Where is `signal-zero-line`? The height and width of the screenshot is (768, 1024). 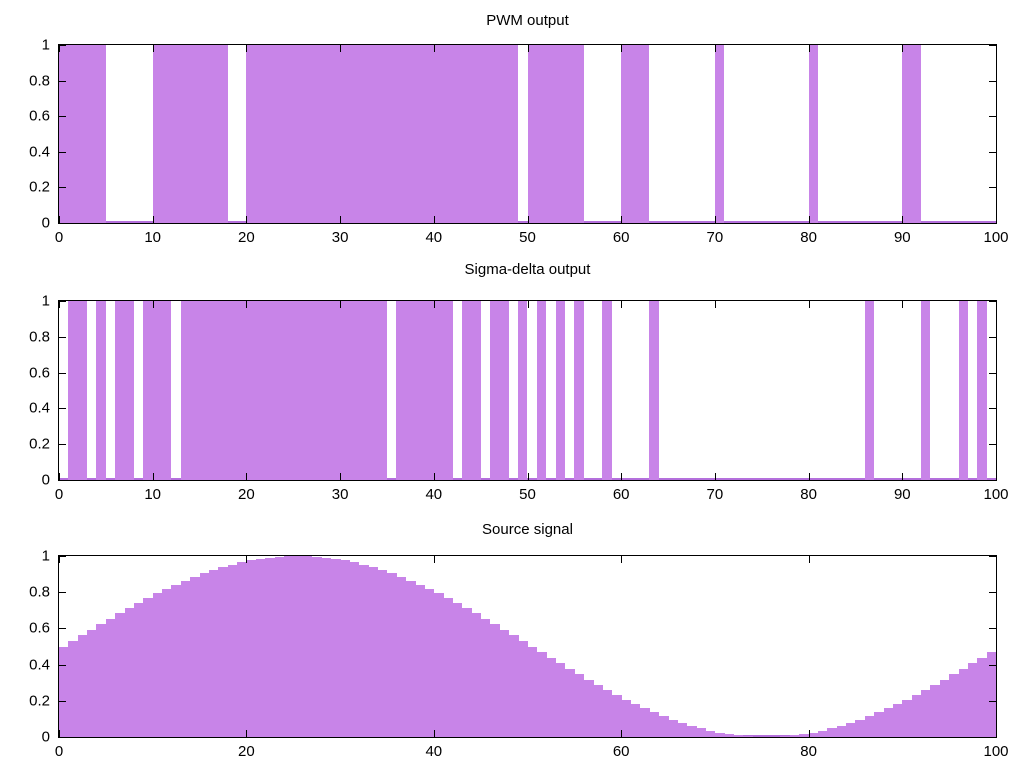 signal-zero-line is located at coordinates (527, 222).